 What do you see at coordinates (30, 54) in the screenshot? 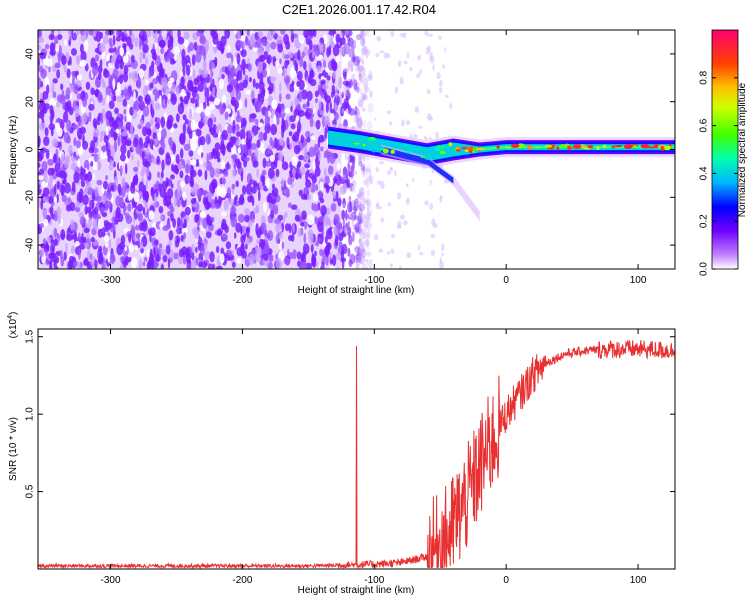
I see `y-tick-label: 40` at bounding box center [30, 54].